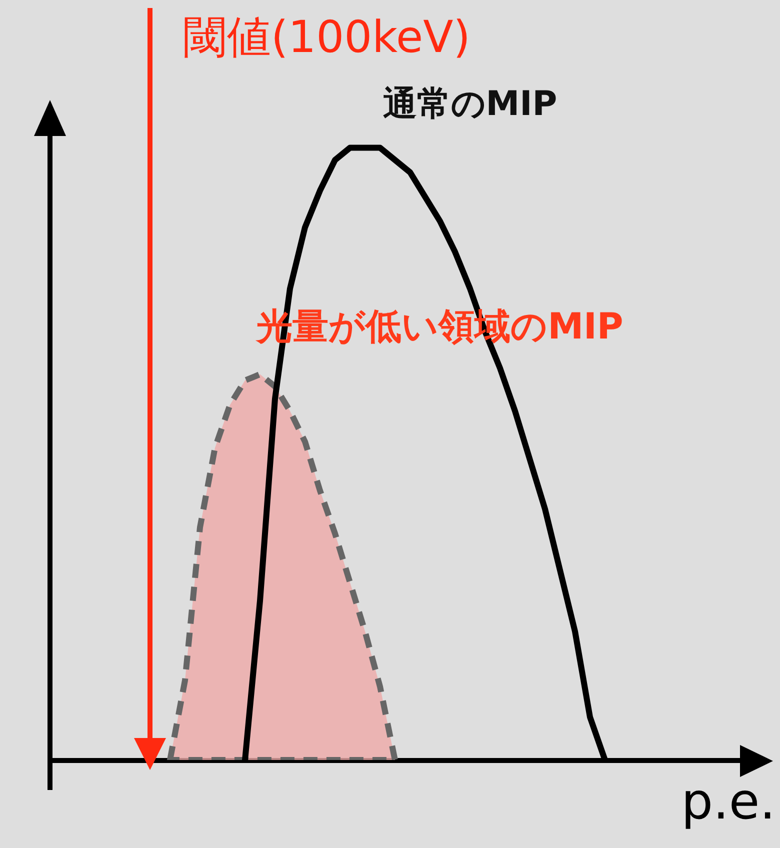 This screenshot has height=848, width=780. Describe the element at coordinates (326, 38) in the screenshot. I see `text: 閾値(100keV)` at that location.